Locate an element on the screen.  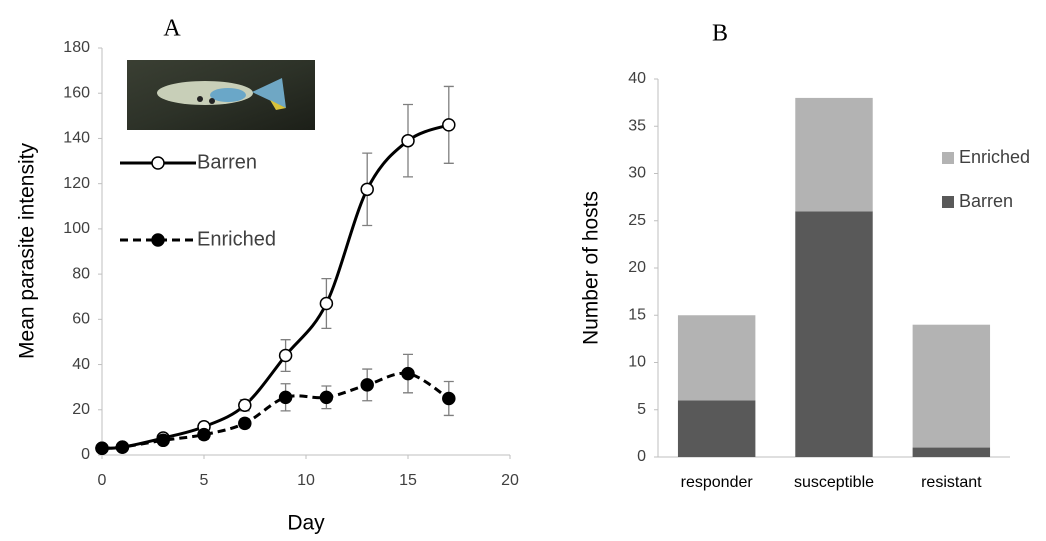
y-tick-label: 10 is located at coordinates (637, 362).